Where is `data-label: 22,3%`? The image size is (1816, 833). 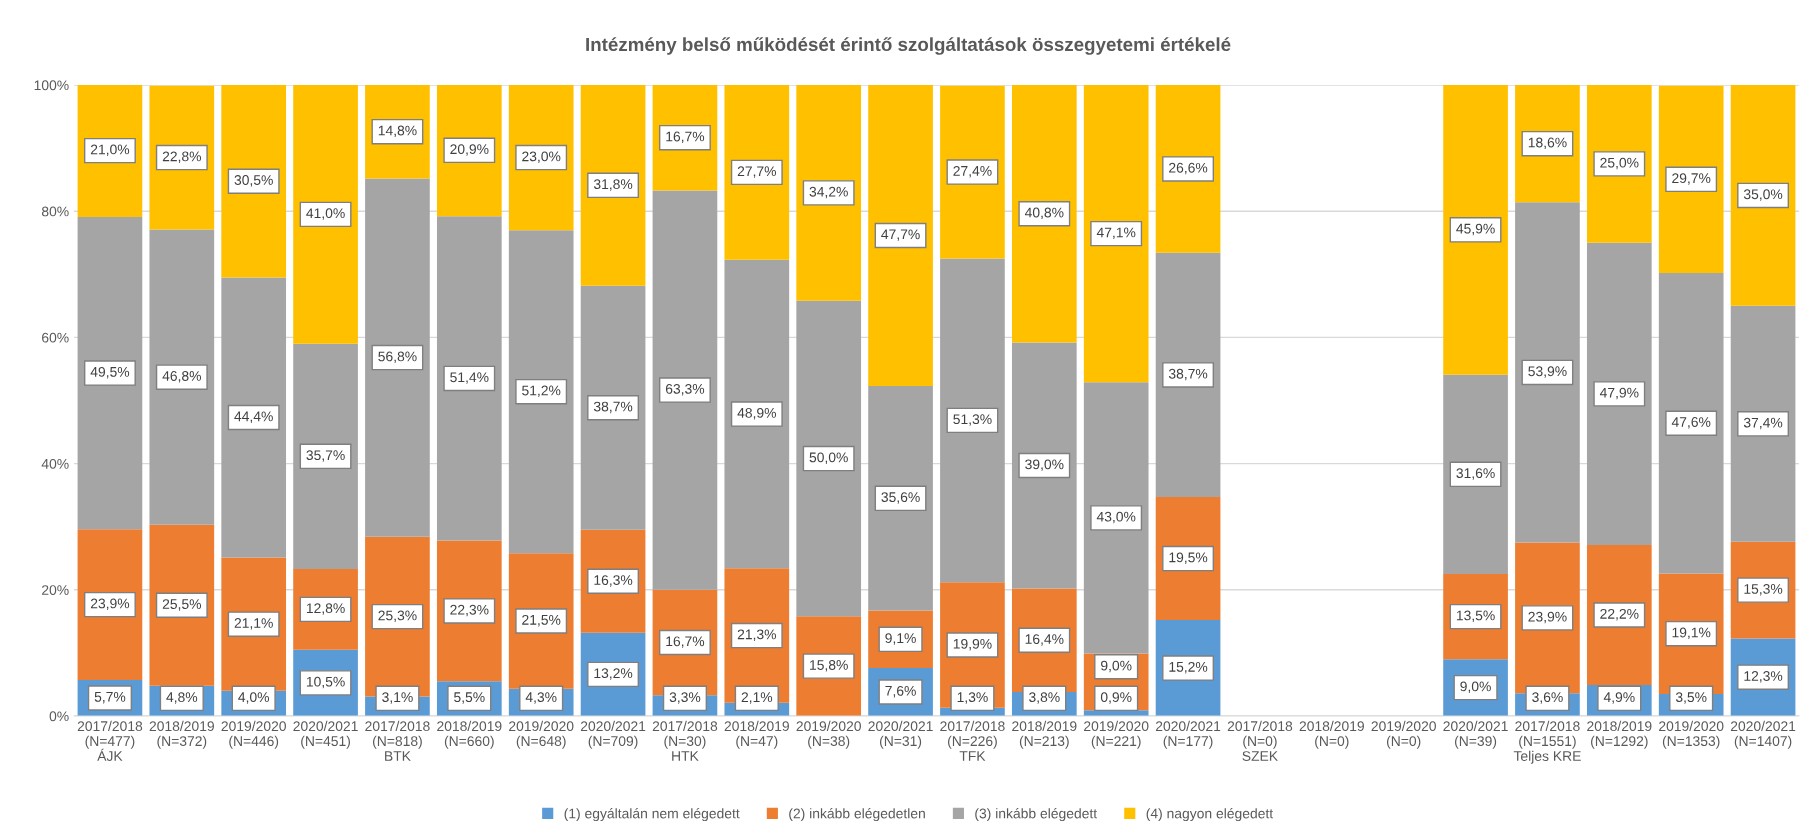
data-label: 22,3% is located at coordinates (469, 610).